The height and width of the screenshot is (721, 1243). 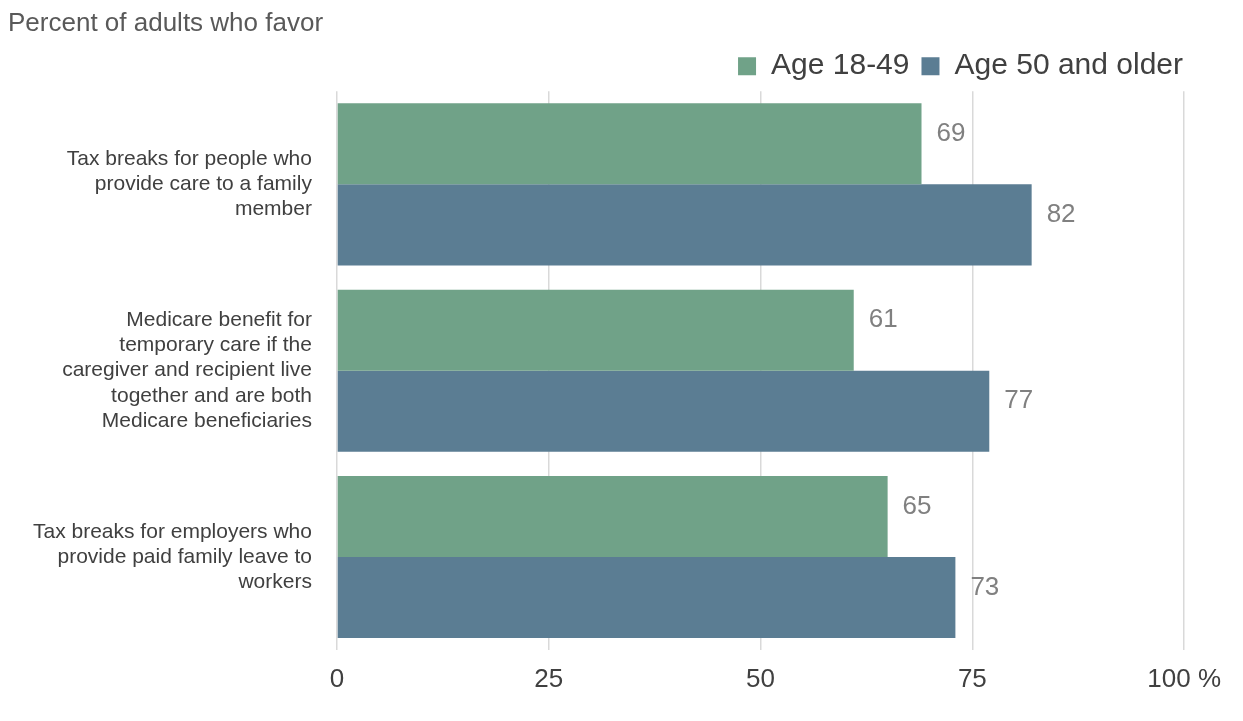 What do you see at coordinates (549, 677) in the screenshot?
I see `x-tick-label: 25` at bounding box center [549, 677].